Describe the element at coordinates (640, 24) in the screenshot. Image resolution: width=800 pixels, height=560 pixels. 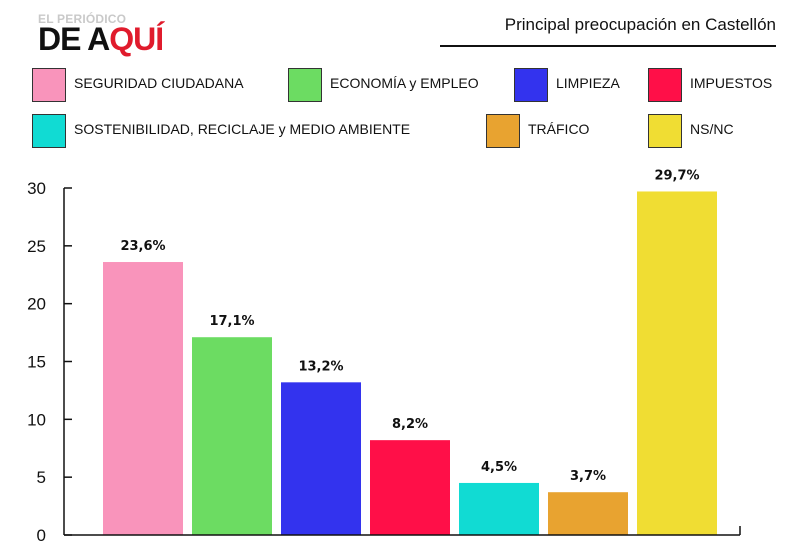
I see `chart-title: Principal preocupación en Castellón` at that location.